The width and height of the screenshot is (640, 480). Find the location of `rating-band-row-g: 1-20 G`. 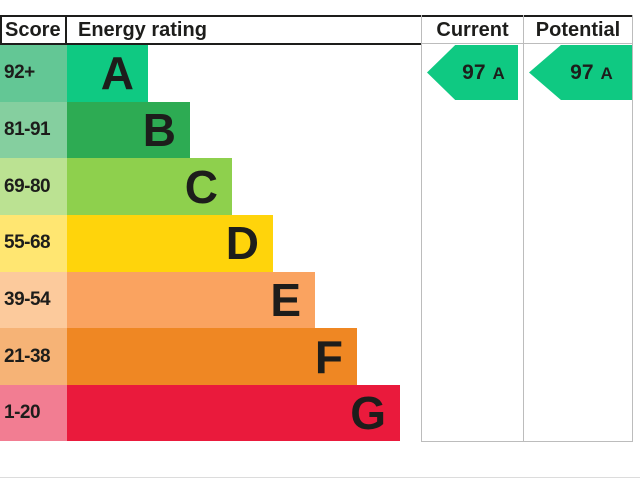

rating-band-row-g: 1-20 G is located at coordinates (320, 413).